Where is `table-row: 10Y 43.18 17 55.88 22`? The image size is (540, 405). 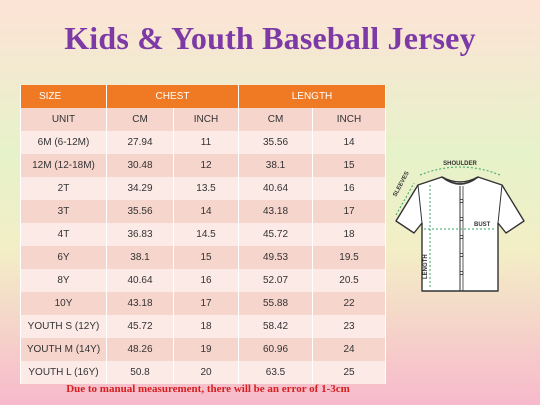
table-row: 10Y 43.18 17 55.88 22 is located at coordinates (203, 303).